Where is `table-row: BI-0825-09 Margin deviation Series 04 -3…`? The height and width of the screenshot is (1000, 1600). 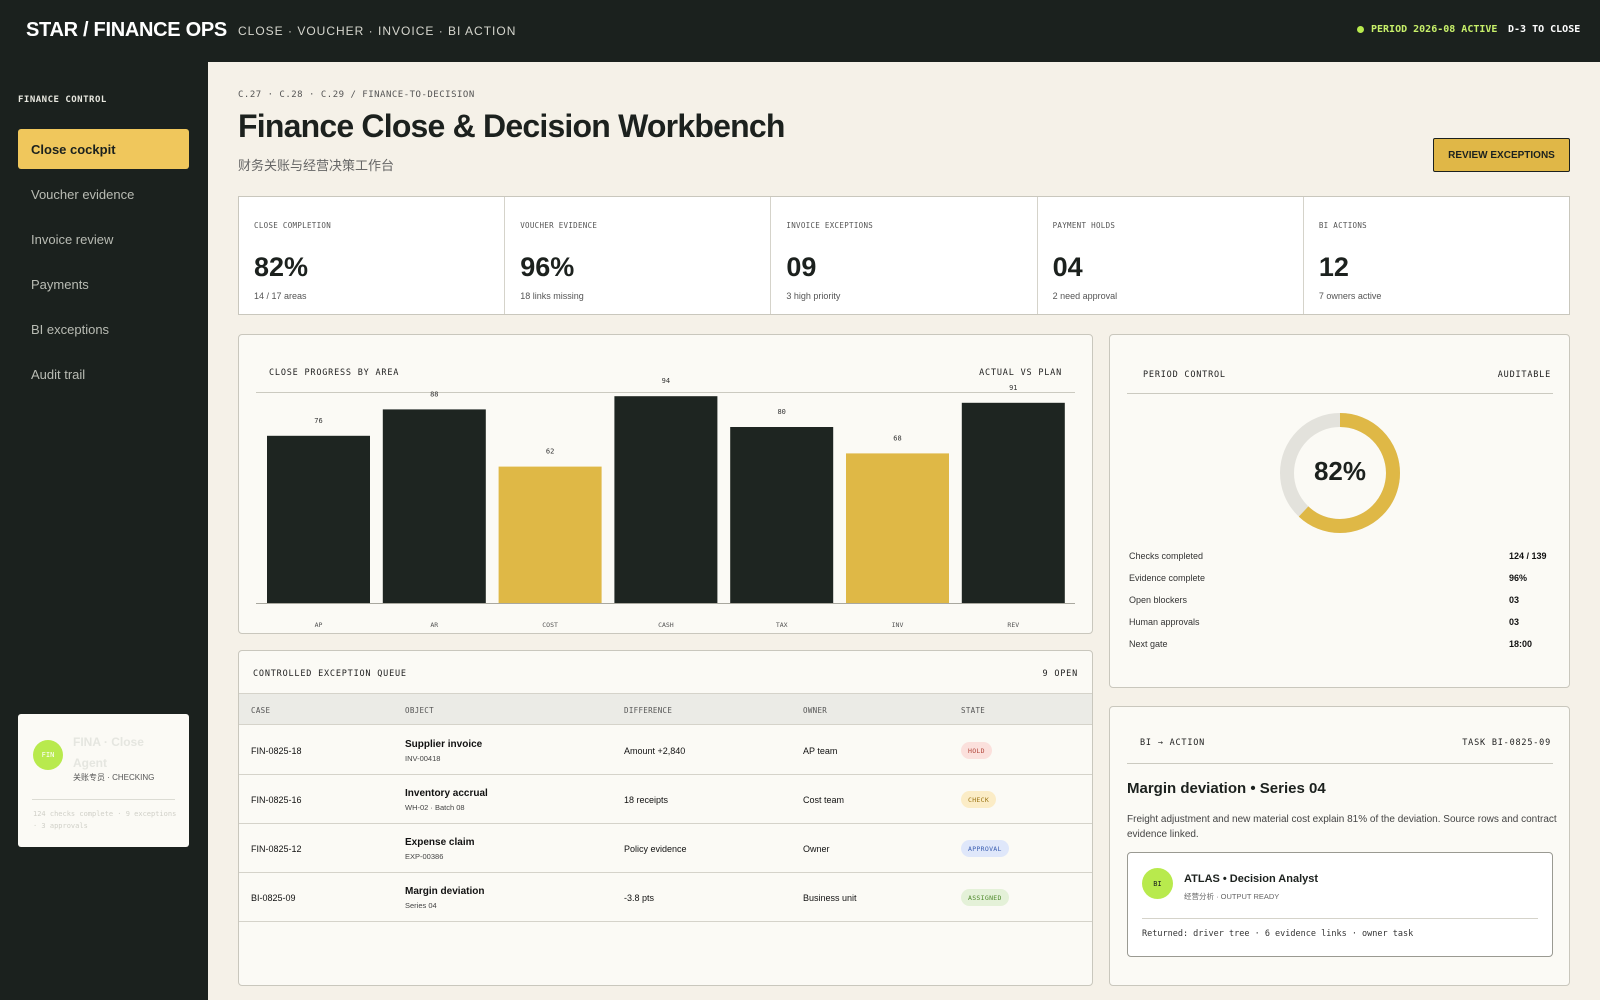
table-row: BI-0825-09 Margin deviation Series 04 -3… is located at coordinates (665, 897).